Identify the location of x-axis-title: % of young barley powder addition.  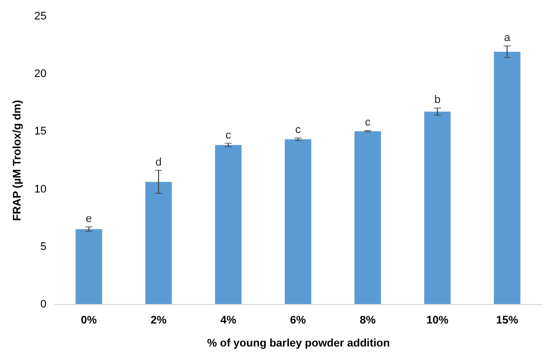
(298, 344).